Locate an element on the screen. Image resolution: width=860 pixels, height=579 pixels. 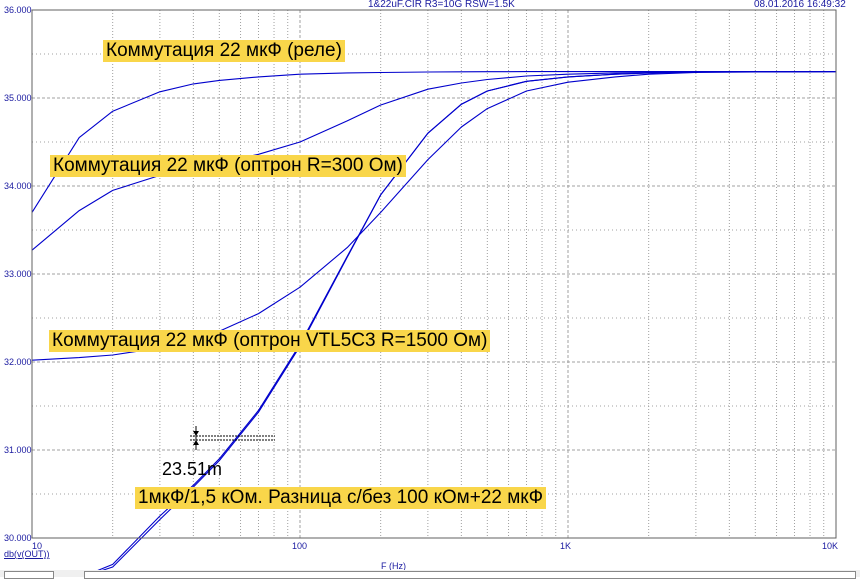
annotation-opto-300: Коммутация 22 мкФ (оптрон R=300 Ом) is located at coordinates (228, 166).